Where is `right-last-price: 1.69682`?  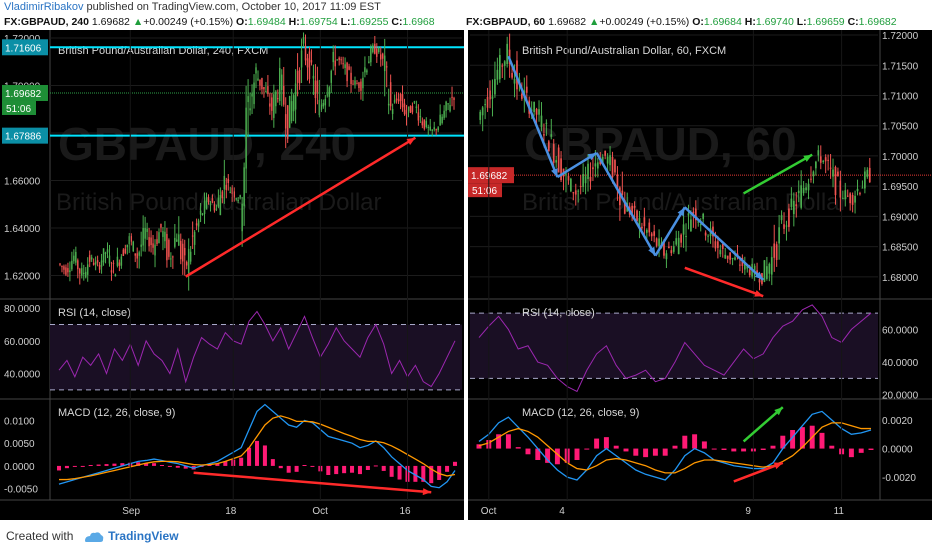
right-last-price: 1.69682 is located at coordinates (567, 22).